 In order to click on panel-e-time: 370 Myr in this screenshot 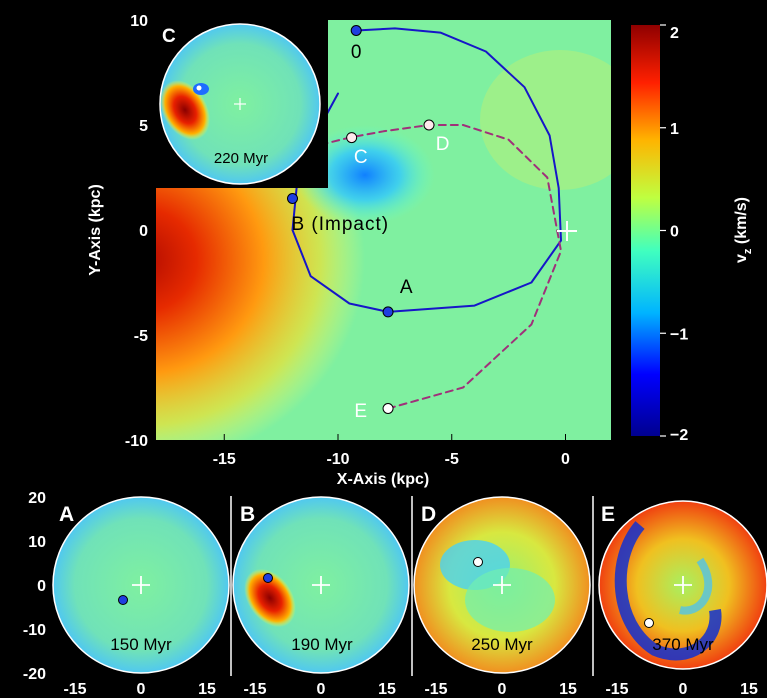, I will do `click(683, 644)`.